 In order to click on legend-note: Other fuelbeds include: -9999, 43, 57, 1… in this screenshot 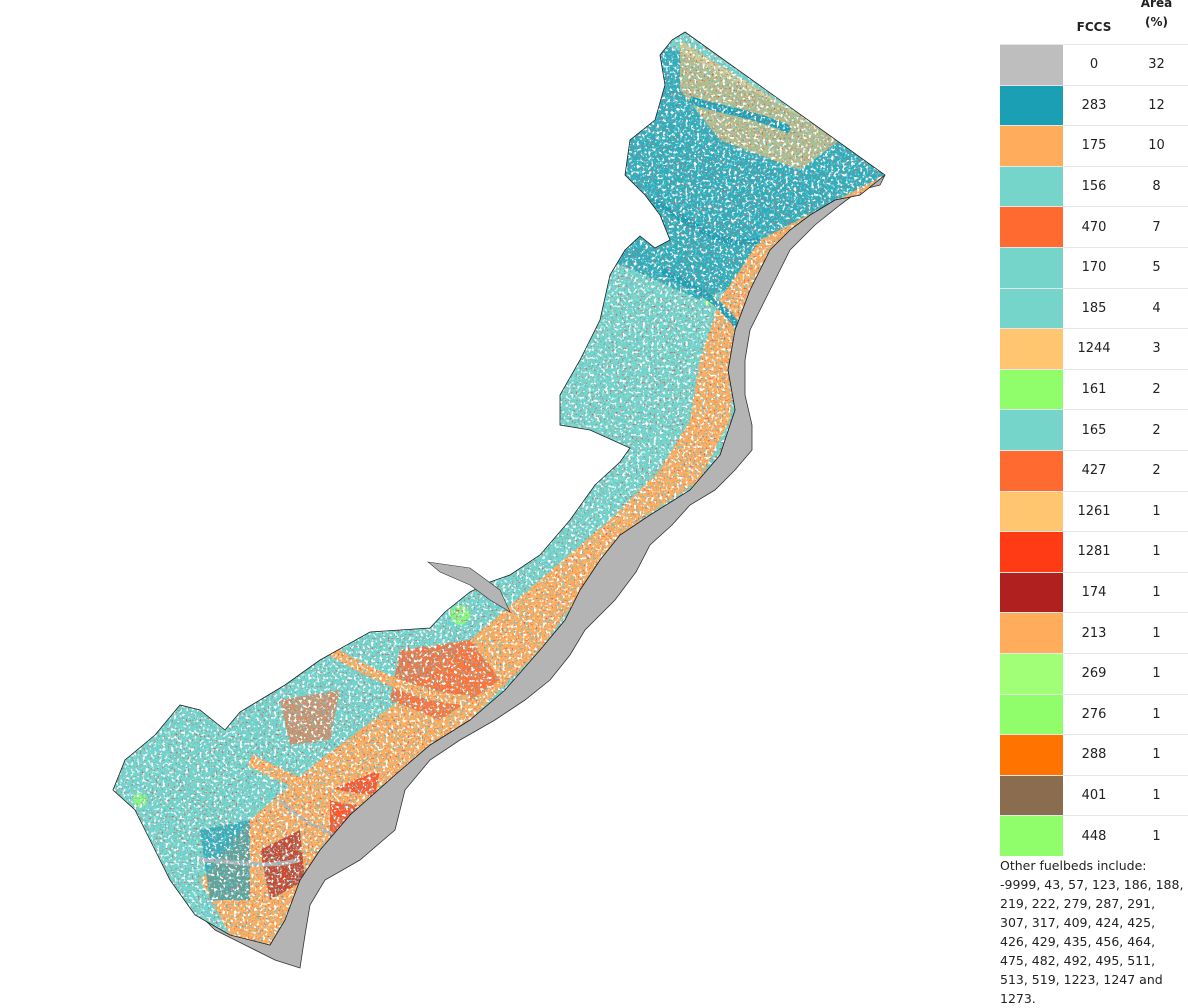, I will do `click(1092, 931)`.